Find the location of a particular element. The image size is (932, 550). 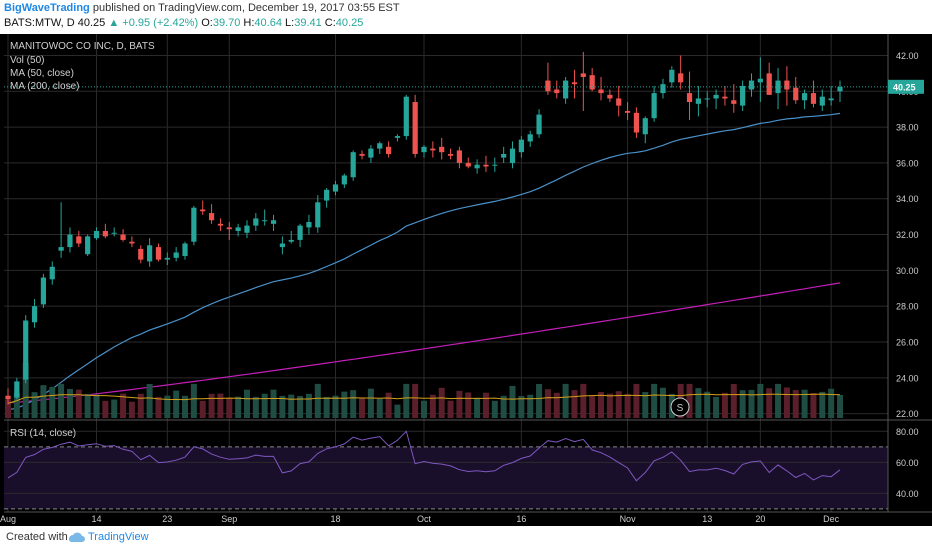

time-tick-label: 13 is located at coordinates (707, 519).